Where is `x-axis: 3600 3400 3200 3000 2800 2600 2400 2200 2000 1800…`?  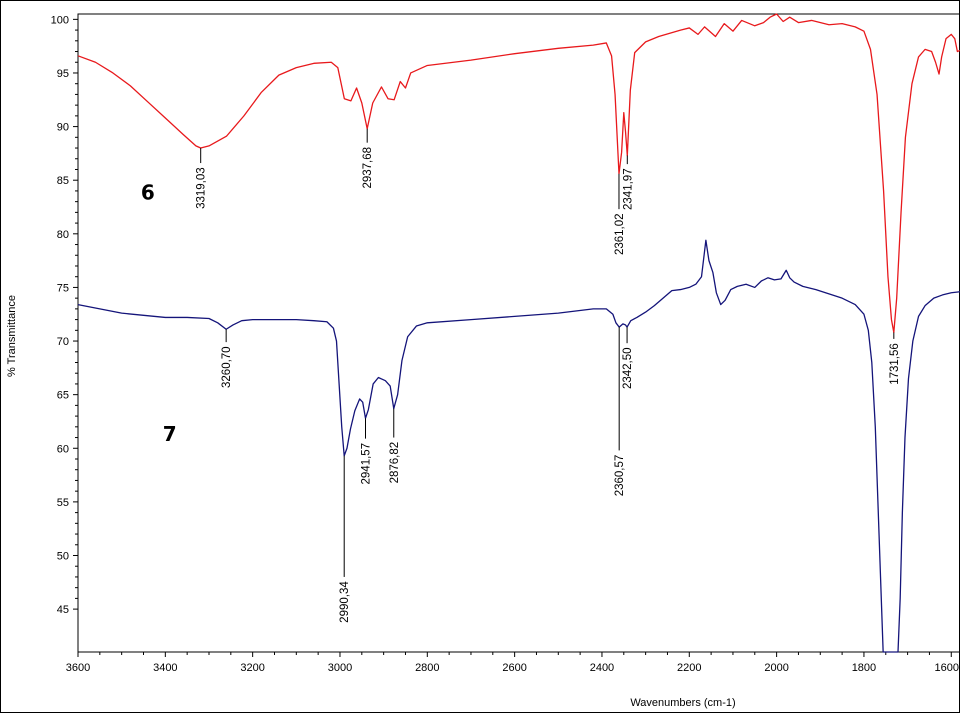
x-axis: 3600 3400 3200 3000 2800 2600 2400 2200 2000 1800… is located at coordinates (512, 663).